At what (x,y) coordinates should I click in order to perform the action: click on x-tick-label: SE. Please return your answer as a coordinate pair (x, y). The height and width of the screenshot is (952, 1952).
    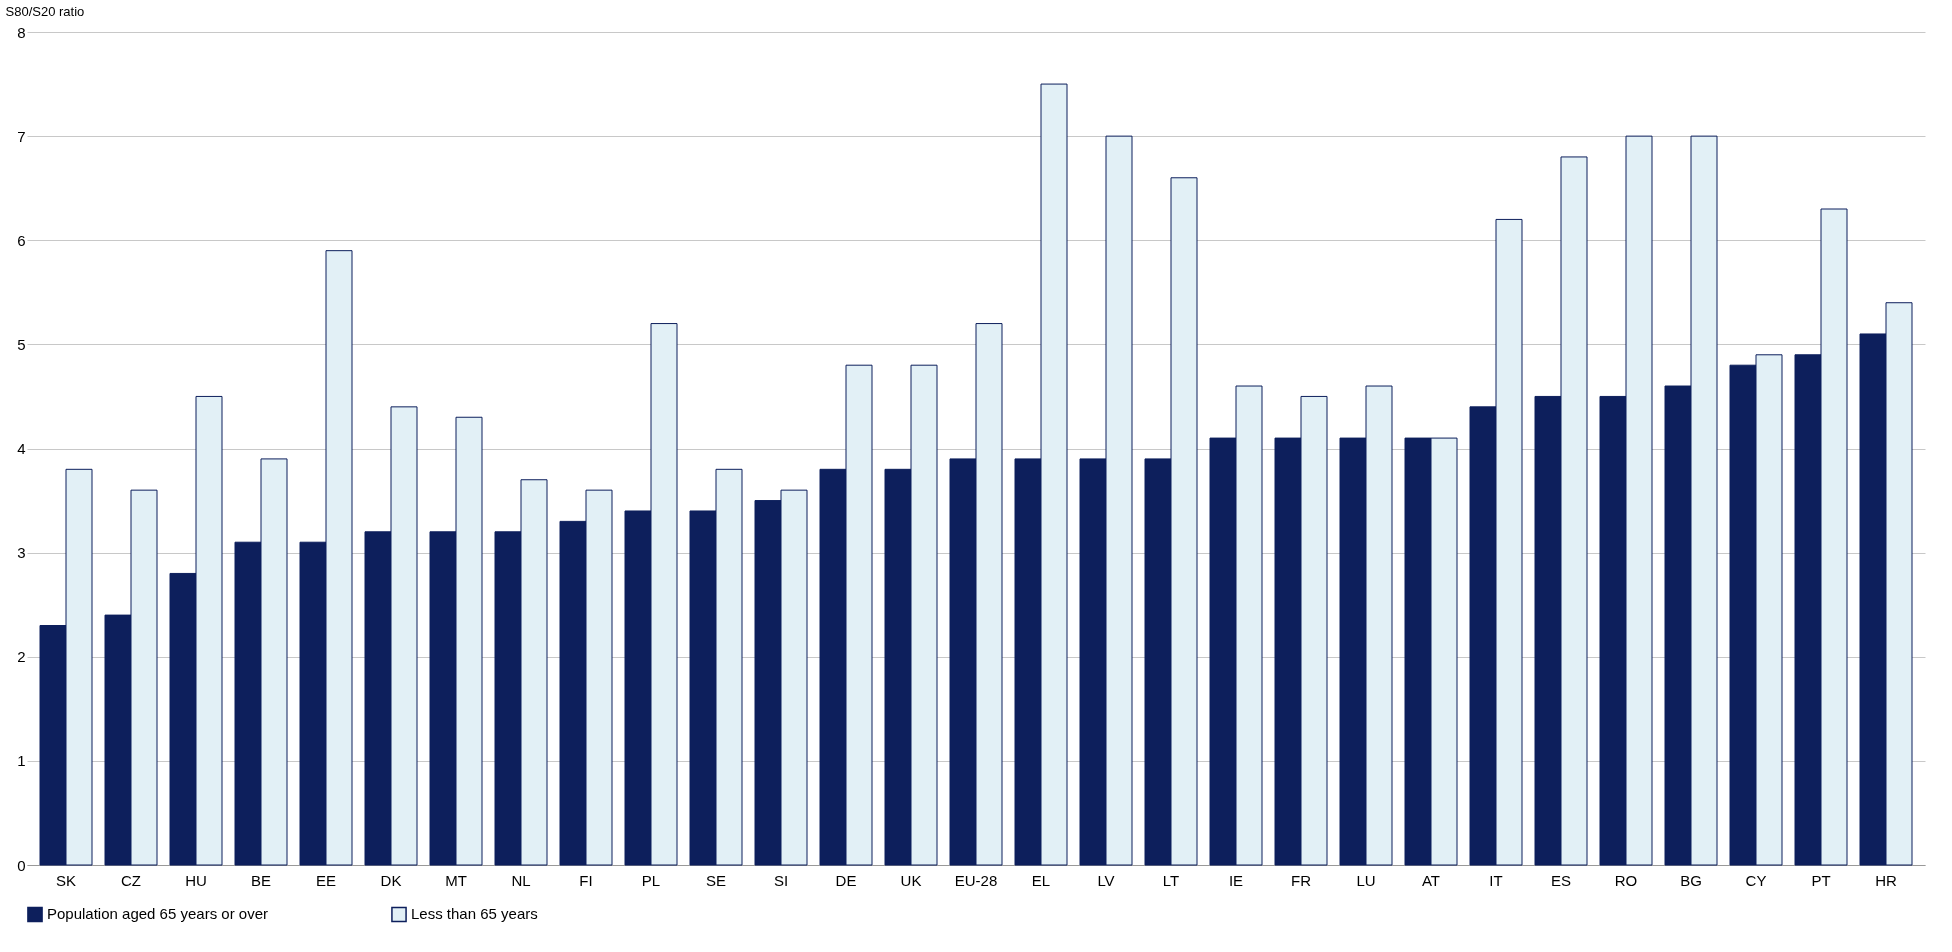
    Looking at the image, I should click on (716, 880).